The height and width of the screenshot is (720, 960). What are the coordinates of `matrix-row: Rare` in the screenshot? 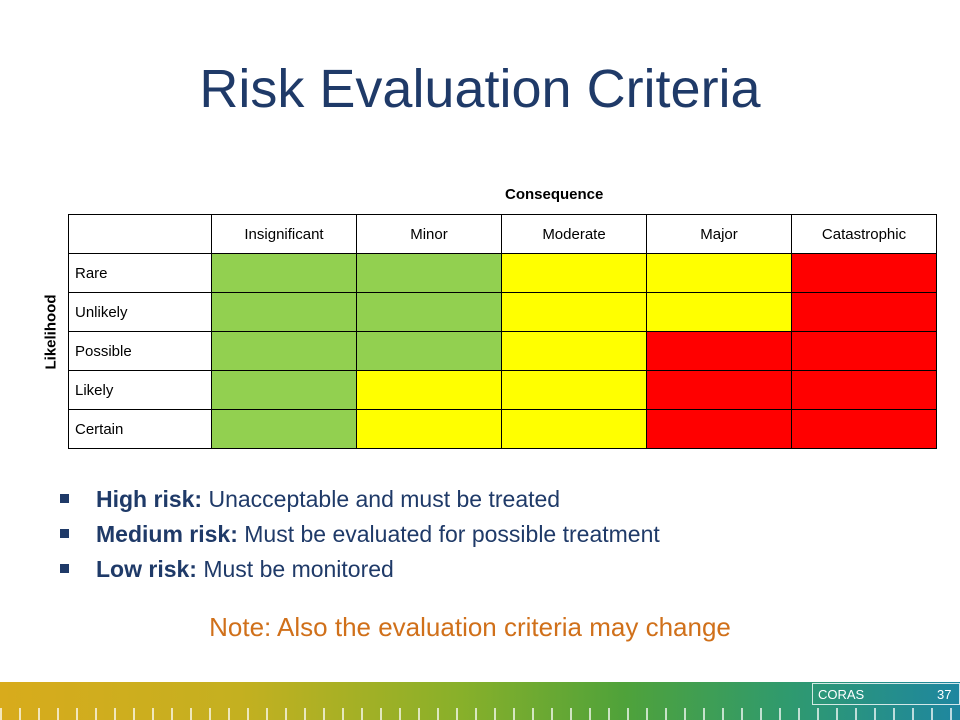 It's located at (502, 273).